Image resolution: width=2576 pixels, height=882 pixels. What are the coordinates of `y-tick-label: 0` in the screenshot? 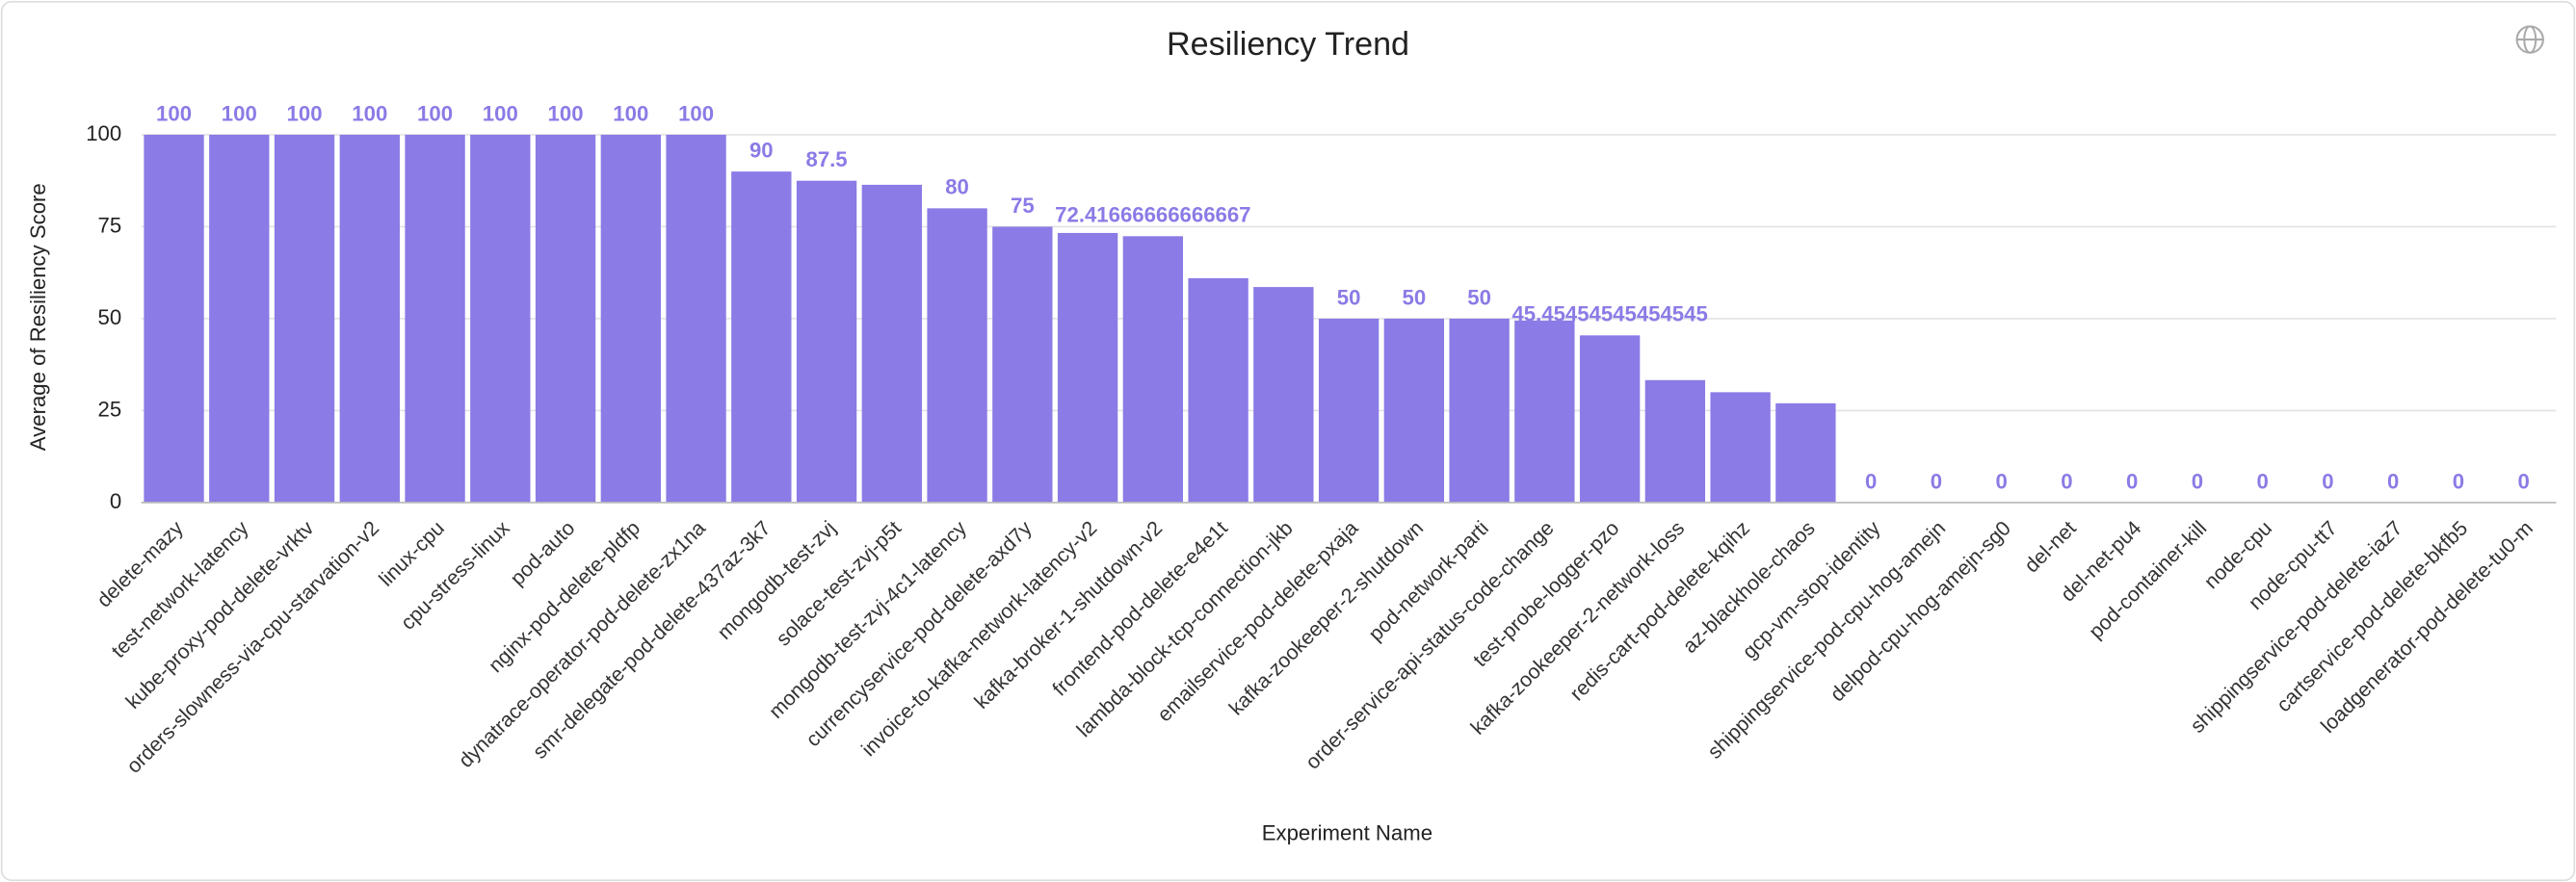 It's located at (115, 501).